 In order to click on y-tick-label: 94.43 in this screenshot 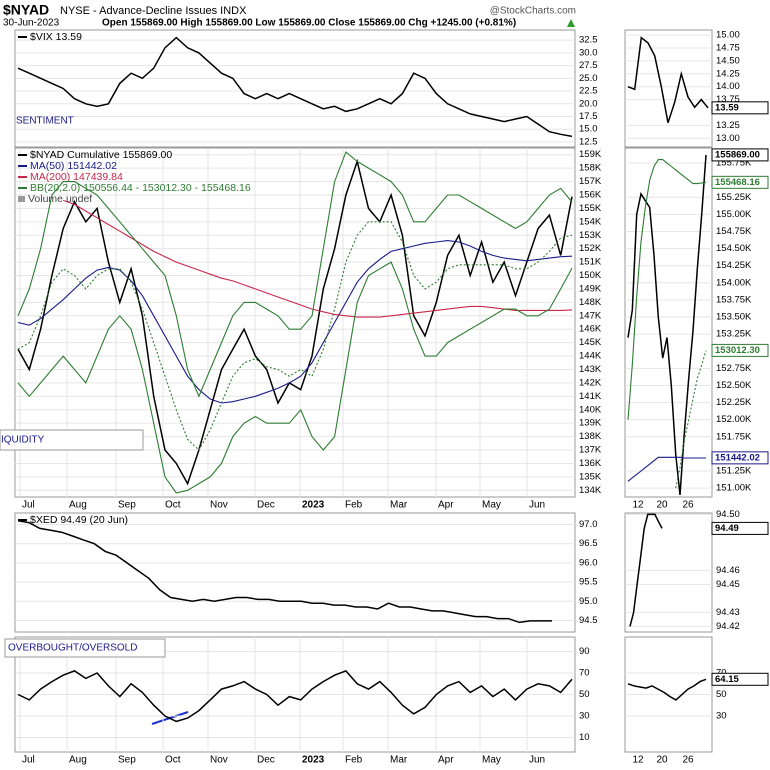, I will do `click(728, 612)`.